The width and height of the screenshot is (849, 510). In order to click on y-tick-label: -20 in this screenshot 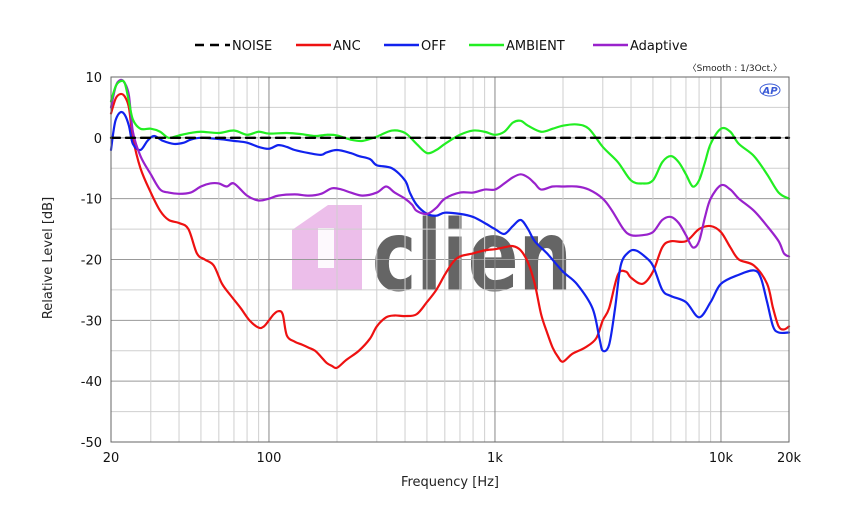, I will do `click(91, 261)`.